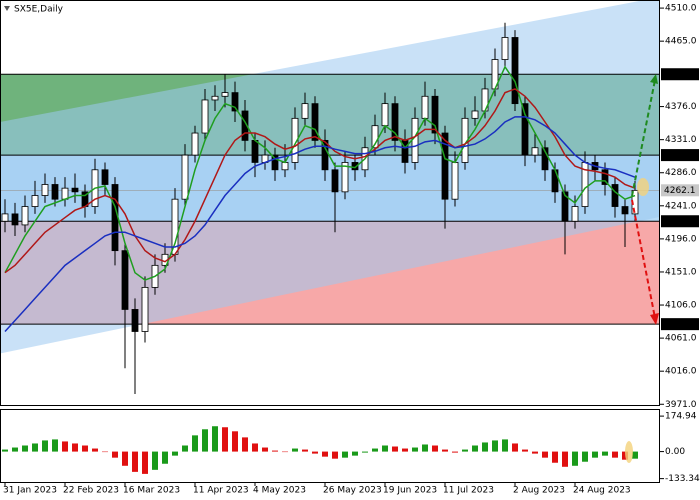 The image size is (700, 500). I want to click on y-tick-label: 4286.0, so click(681, 173).